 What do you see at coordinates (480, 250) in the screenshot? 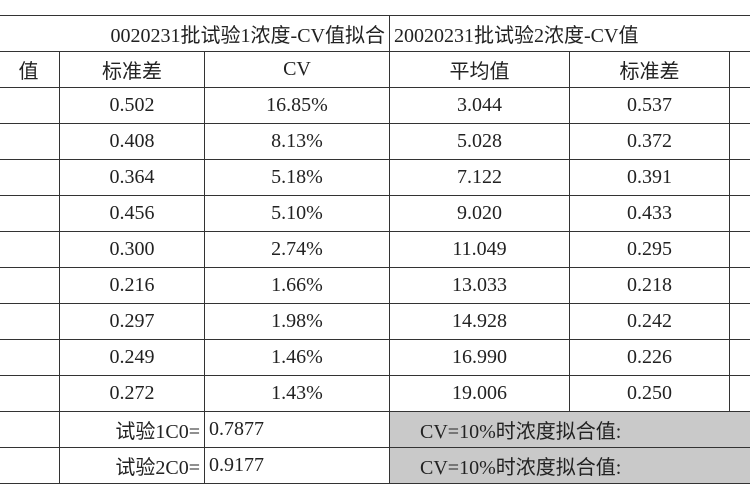
I see `cell: 11.049` at bounding box center [480, 250].